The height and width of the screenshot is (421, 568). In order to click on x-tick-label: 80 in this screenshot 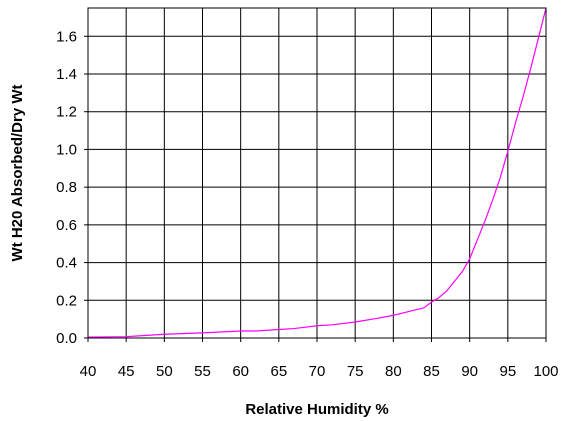, I will do `click(393, 371)`.